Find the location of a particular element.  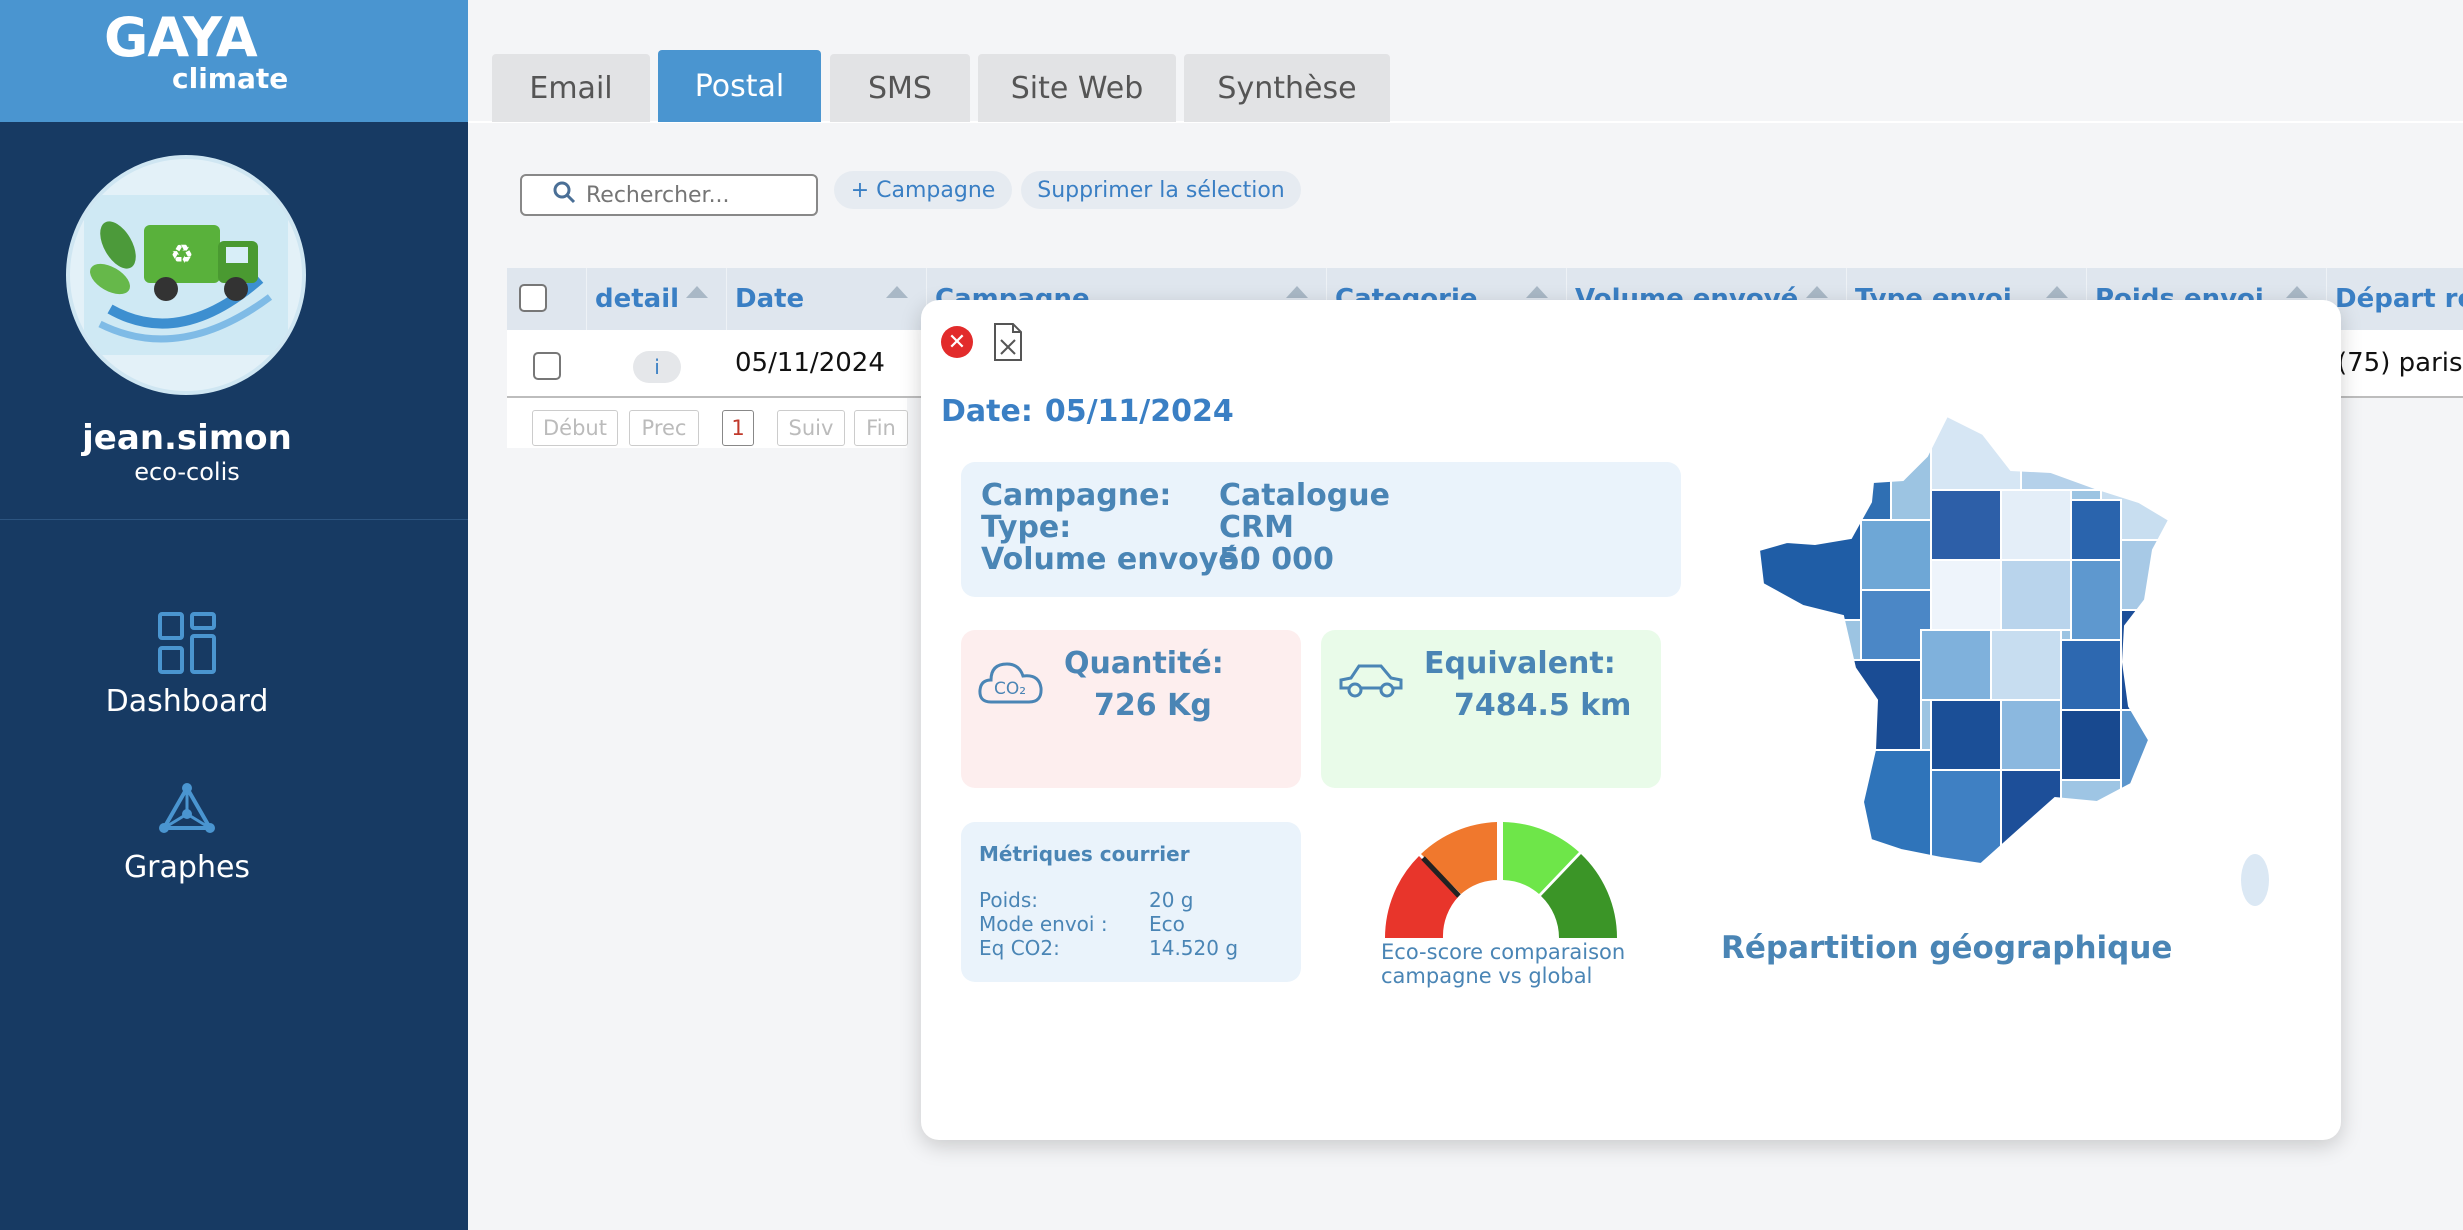

gauge-segment-red is located at coordinates (1422, 897).